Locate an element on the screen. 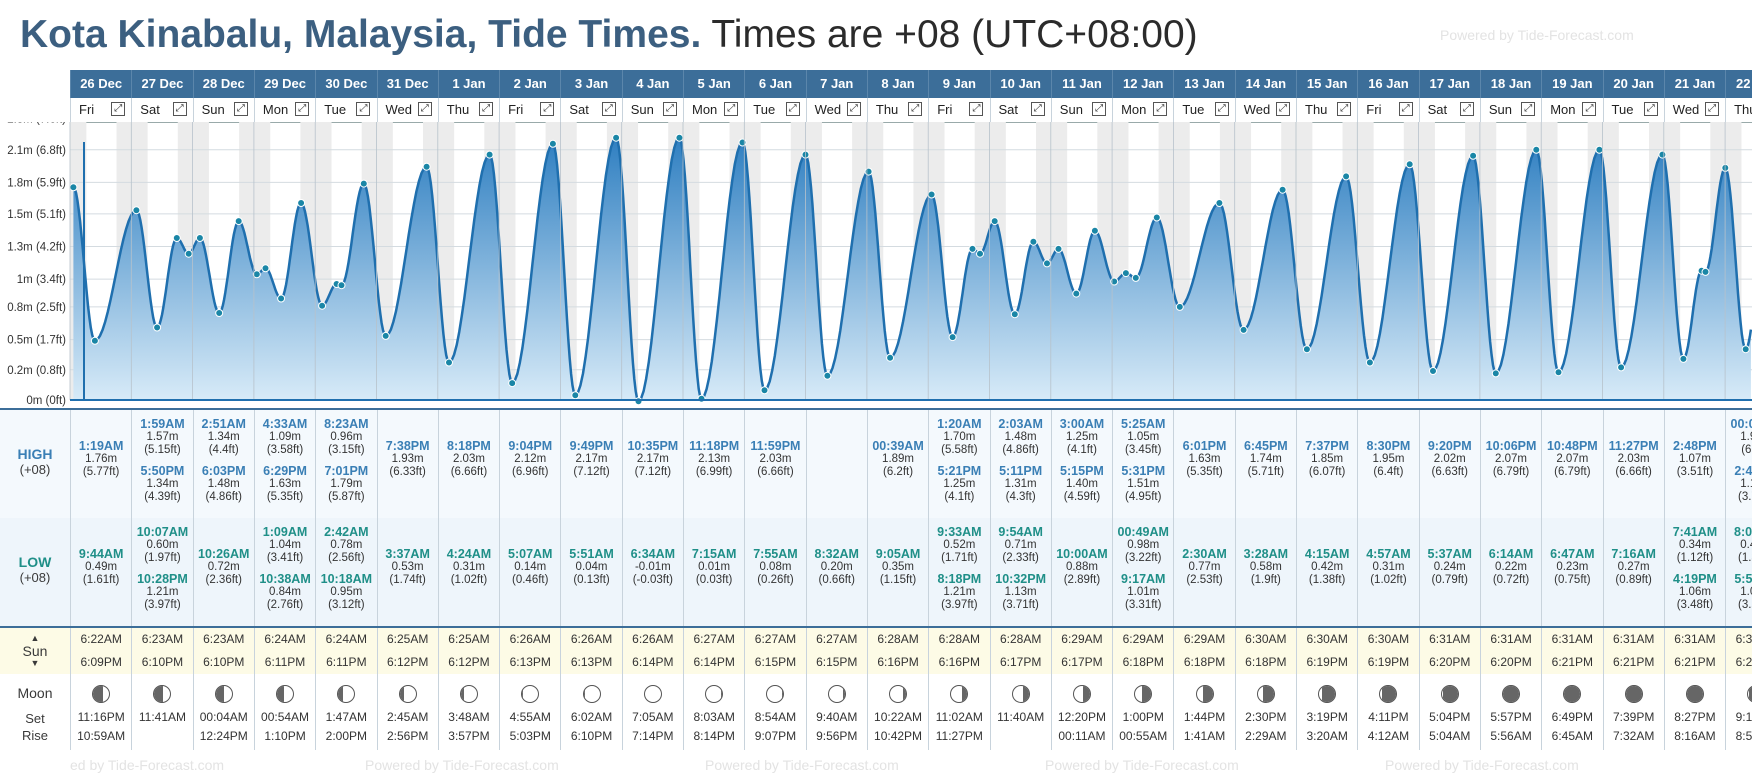 The image size is (1752, 780). high-tide-entry: 8:18PM 2.03m (6.66ft) is located at coordinates (469, 459).